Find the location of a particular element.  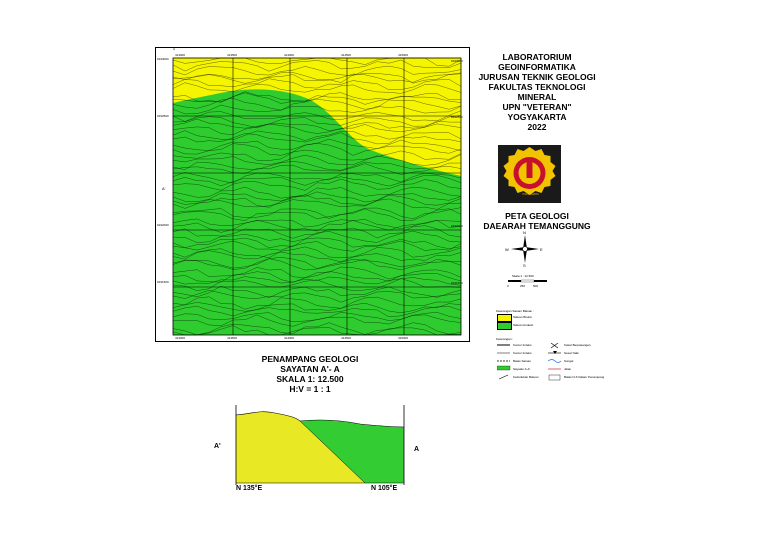

map-label-a-prime: A' is located at coordinates (164, 188).